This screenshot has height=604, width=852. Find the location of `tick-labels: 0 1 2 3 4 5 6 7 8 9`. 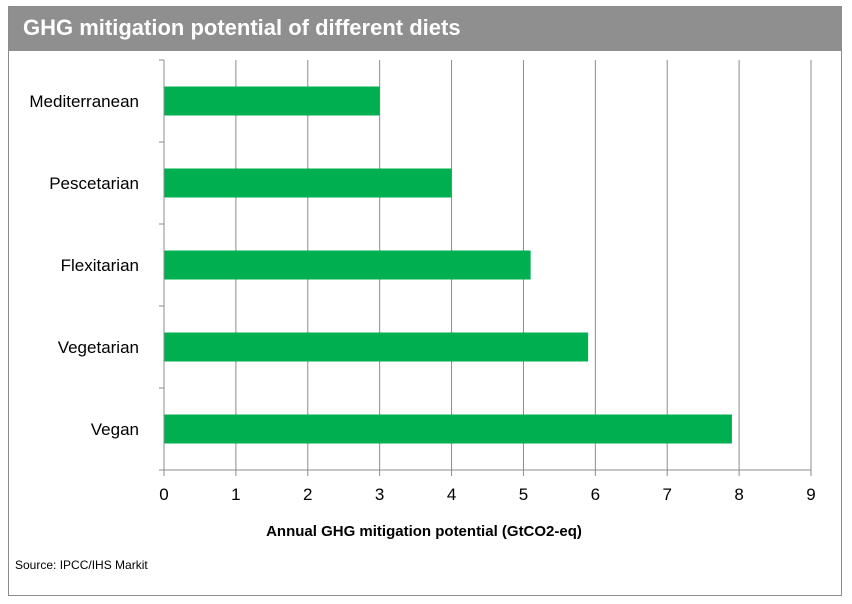

tick-labels: 0 1 2 3 4 5 6 7 8 9 is located at coordinates (487, 494).